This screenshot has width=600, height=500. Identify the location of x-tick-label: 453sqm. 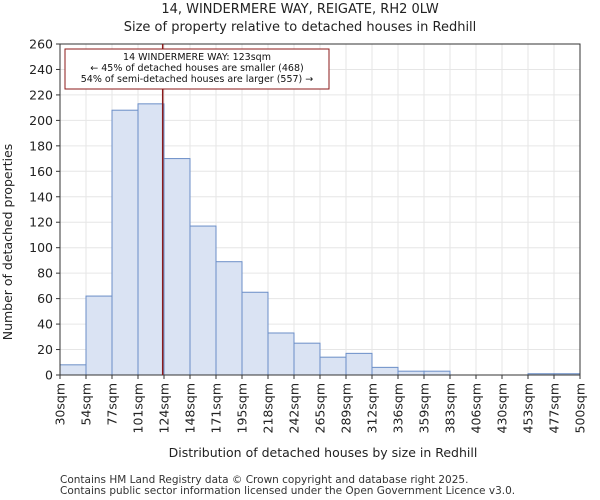
(528, 408).